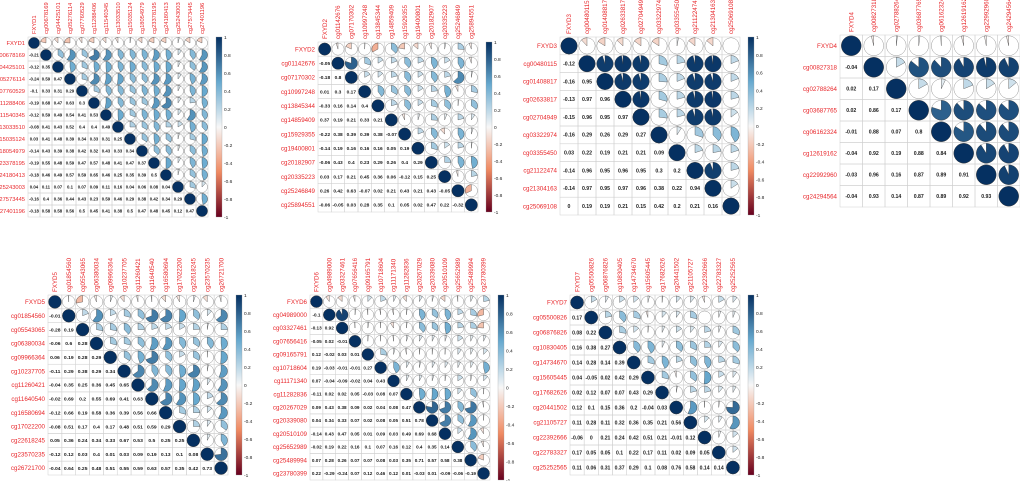  What do you see at coordinates (34, 211) in the screenshot?
I see `coef-p1-14-0: -0.18` at bounding box center [34, 211].